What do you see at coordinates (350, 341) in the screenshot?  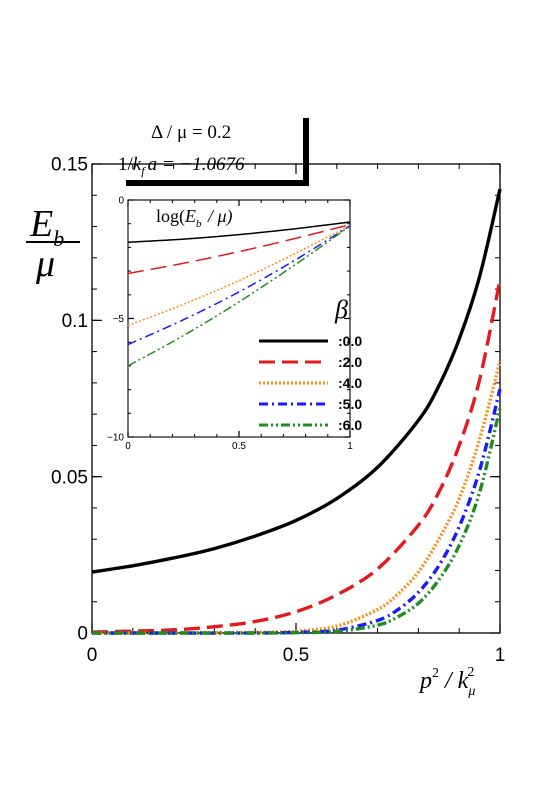 I see `legend-label-0-0: :0.0` at bounding box center [350, 341].